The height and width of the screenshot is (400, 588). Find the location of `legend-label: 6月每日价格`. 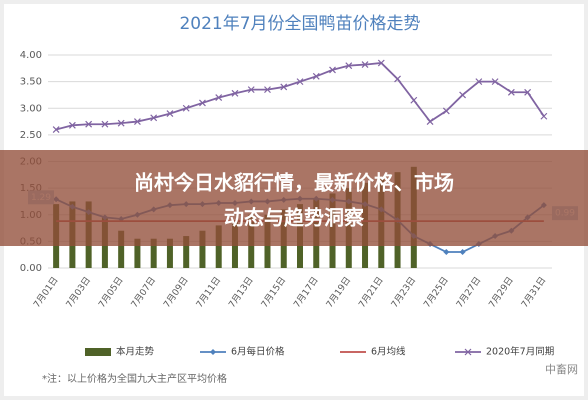

legend-label: 6月每日价格 is located at coordinates (258, 352).